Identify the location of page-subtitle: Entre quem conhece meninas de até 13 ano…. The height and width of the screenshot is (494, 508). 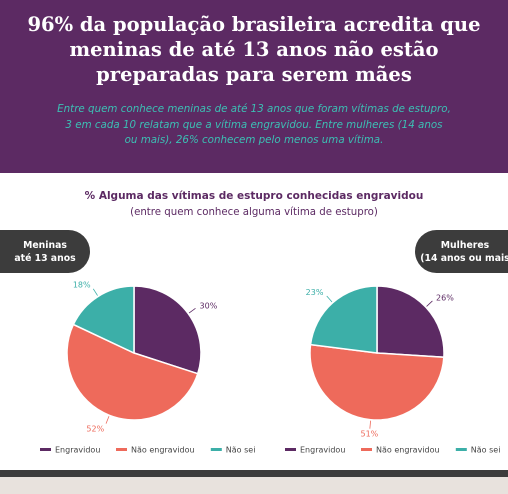
(254, 125).